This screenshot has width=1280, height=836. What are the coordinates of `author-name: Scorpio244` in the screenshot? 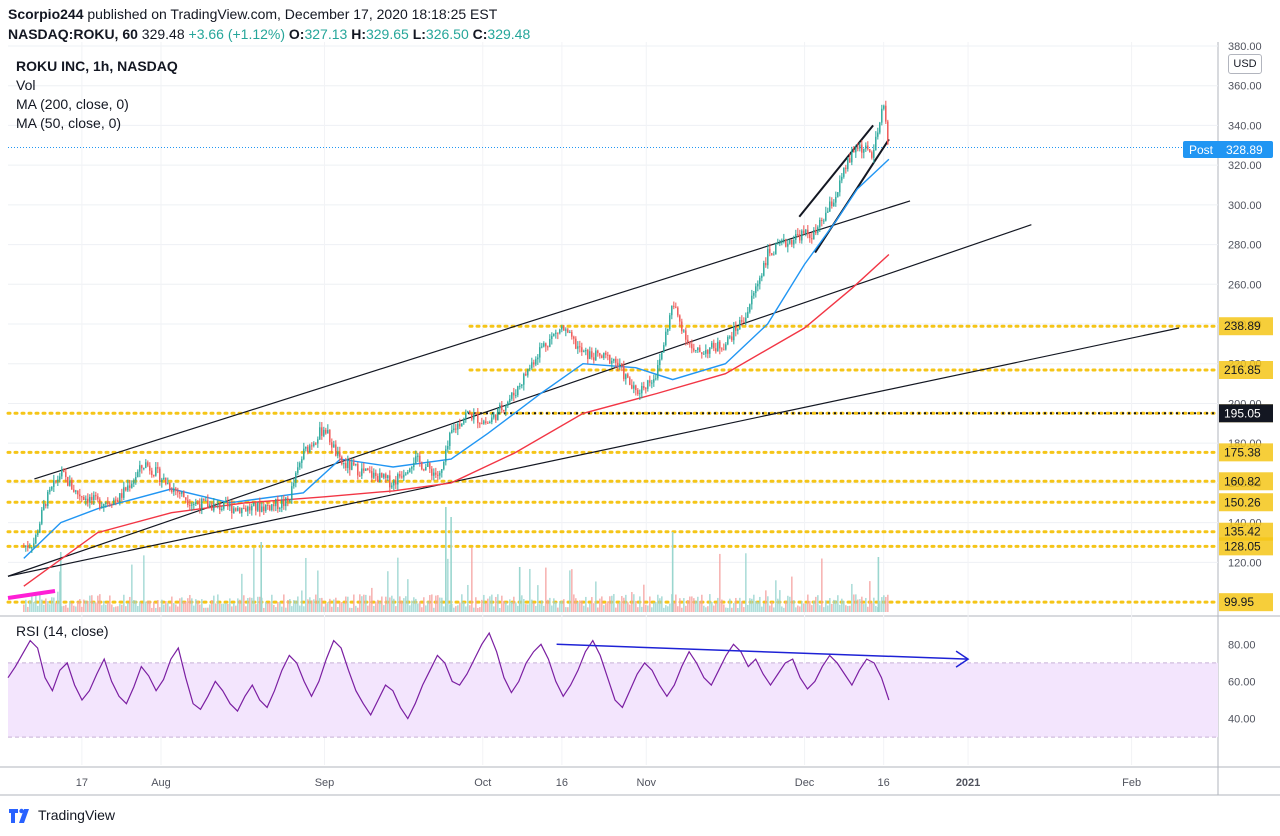 It's located at (46, 14).